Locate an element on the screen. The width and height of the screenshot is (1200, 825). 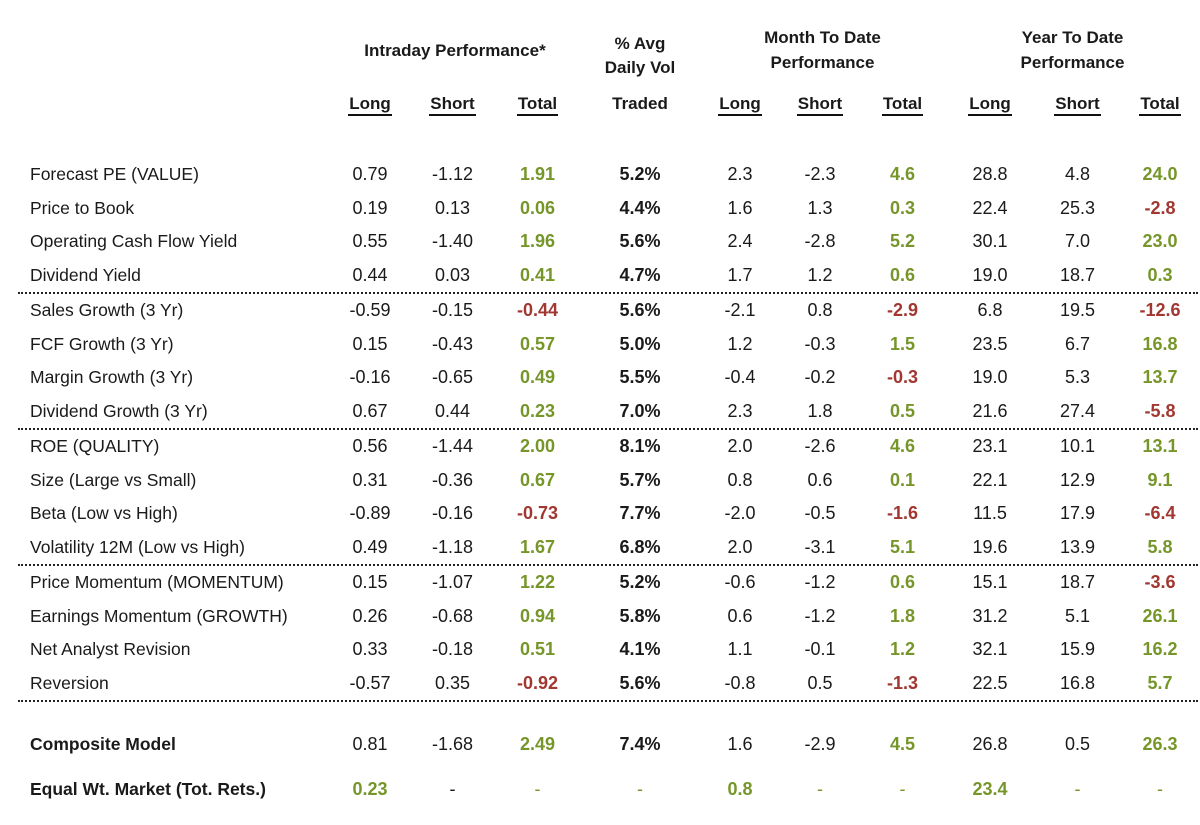
value-cell: 2.0 is located at coordinates (740, 446).